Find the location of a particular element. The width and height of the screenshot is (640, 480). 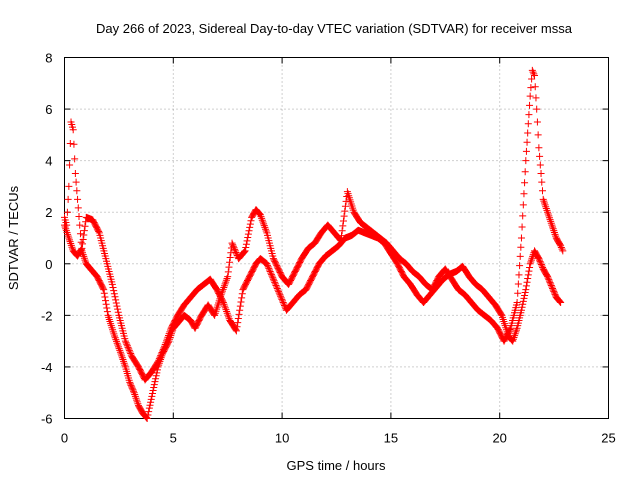

x-tick-label: 0 is located at coordinates (64, 438).